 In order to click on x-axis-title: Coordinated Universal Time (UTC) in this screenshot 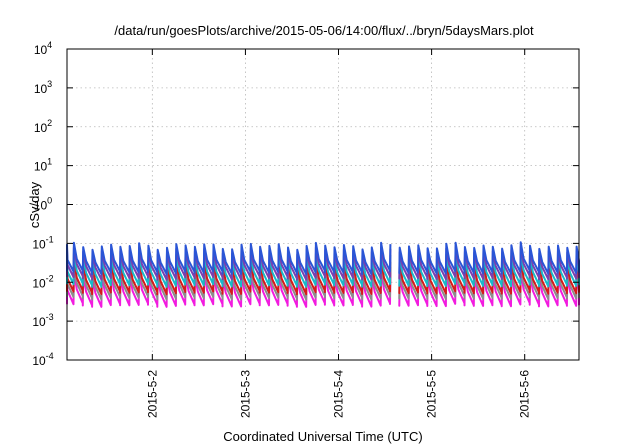, I will do `click(322, 436)`.